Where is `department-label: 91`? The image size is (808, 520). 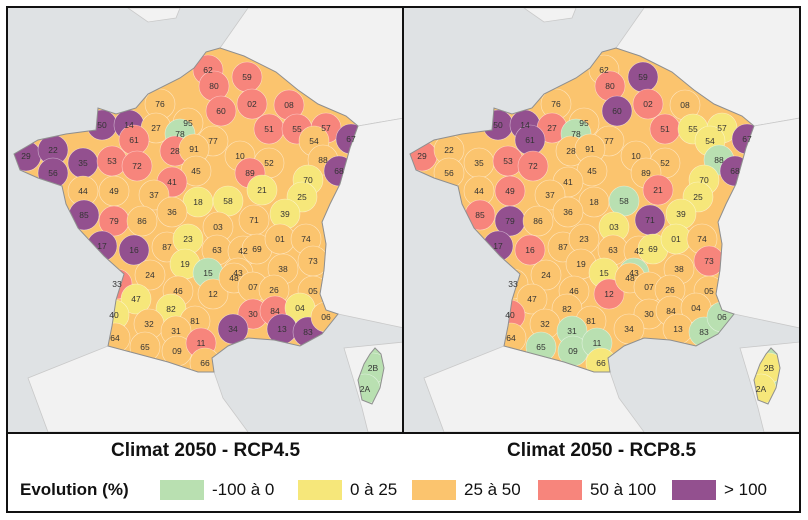
department-label: 91 is located at coordinates (590, 149).